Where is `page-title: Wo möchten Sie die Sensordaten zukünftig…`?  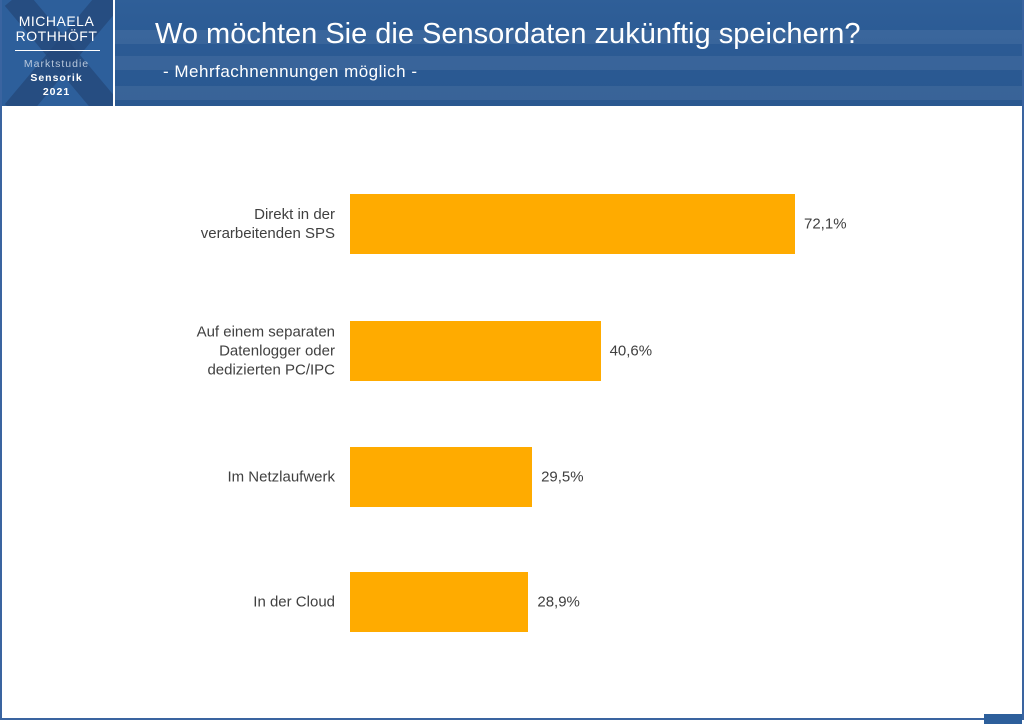
page-title: Wo möchten Sie die Sensordaten zukünftig… is located at coordinates (508, 34).